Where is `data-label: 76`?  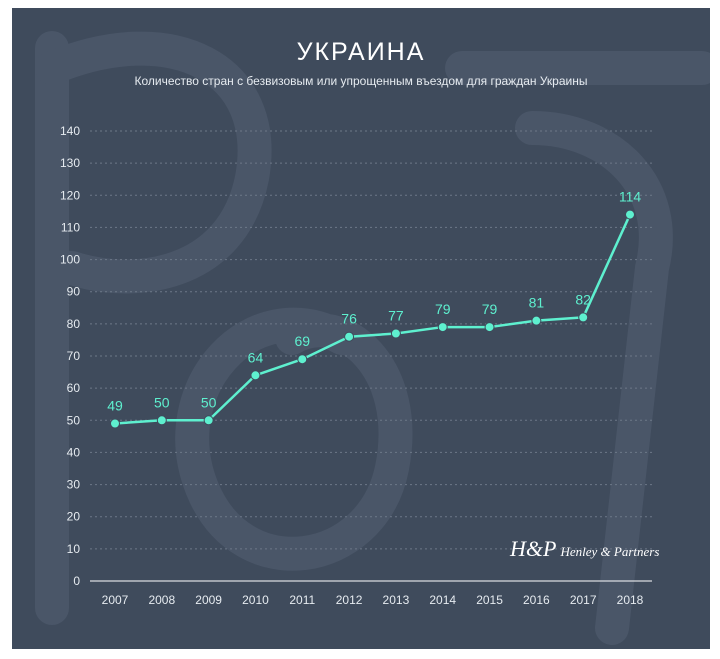
data-label: 76 is located at coordinates (349, 319).